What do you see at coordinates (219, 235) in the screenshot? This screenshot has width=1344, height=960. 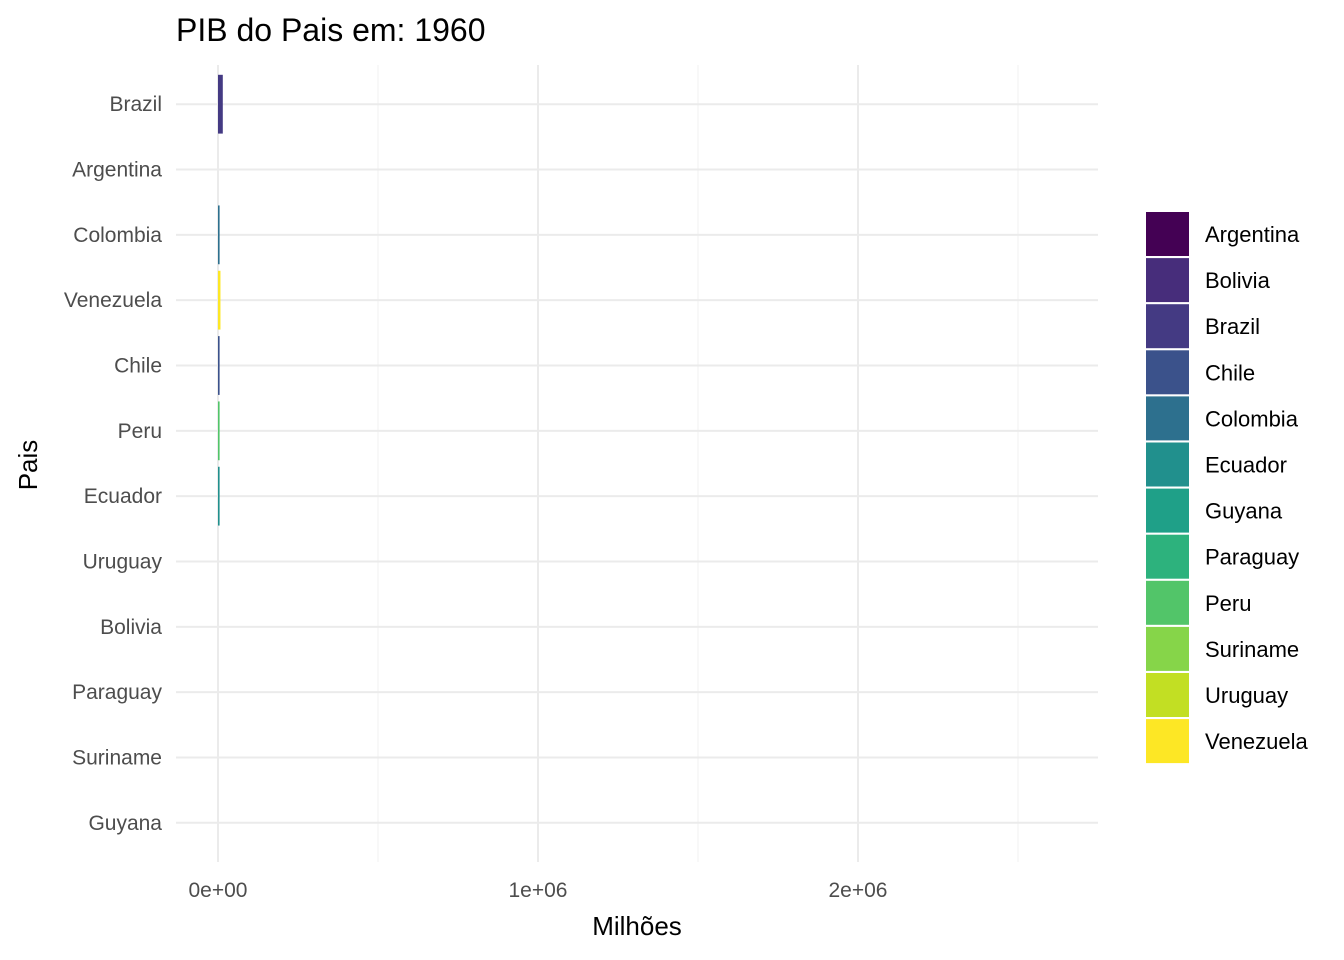 I see `bar-colombia` at bounding box center [219, 235].